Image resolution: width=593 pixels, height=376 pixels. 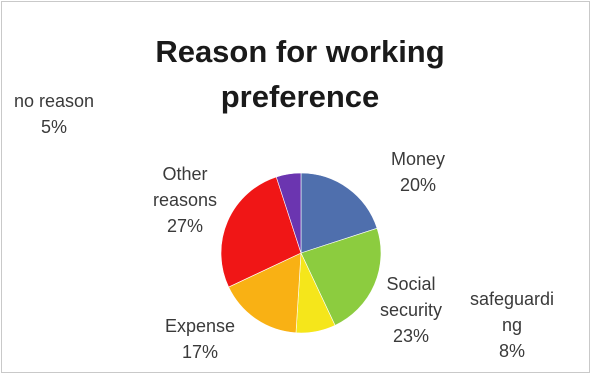 What do you see at coordinates (512, 325) in the screenshot?
I see `data-label-safeguardi-ng: safeguardi ng 8%` at bounding box center [512, 325].